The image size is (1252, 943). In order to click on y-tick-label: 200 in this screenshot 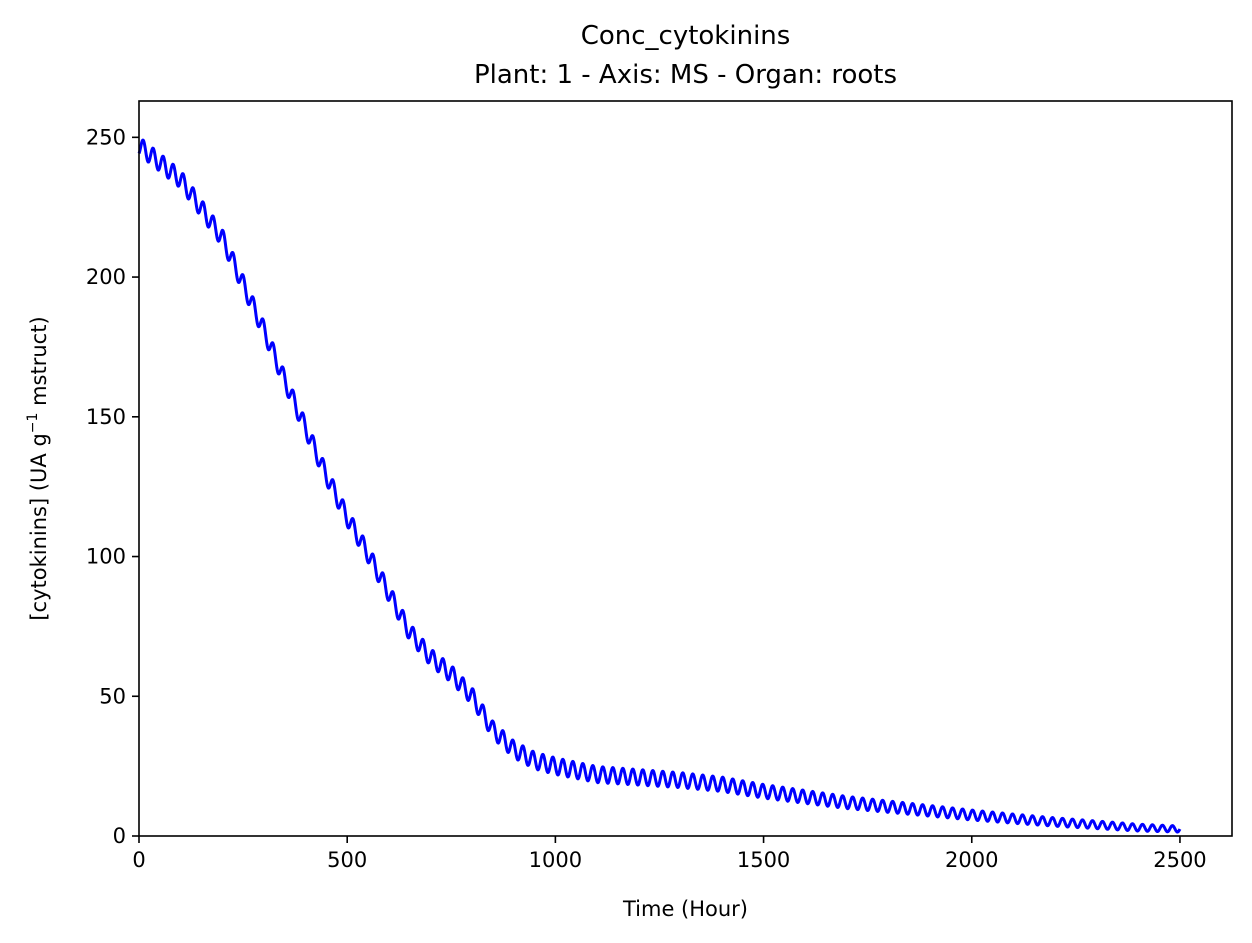, I will do `click(106, 277)`.